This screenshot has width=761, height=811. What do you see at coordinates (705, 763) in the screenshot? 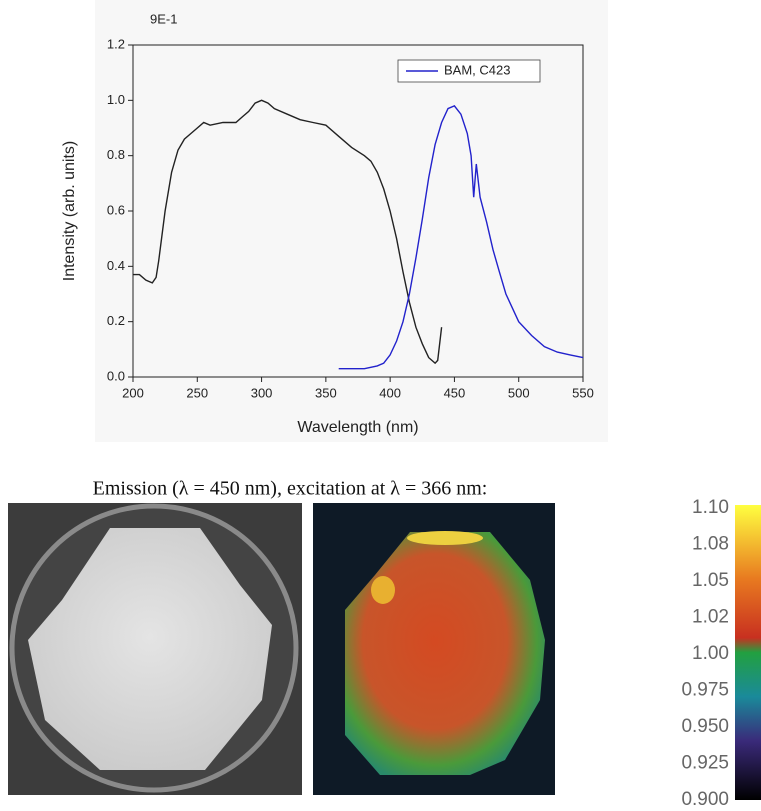
I see `colorbar-label: 0.925` at bounding box center [705, 763].